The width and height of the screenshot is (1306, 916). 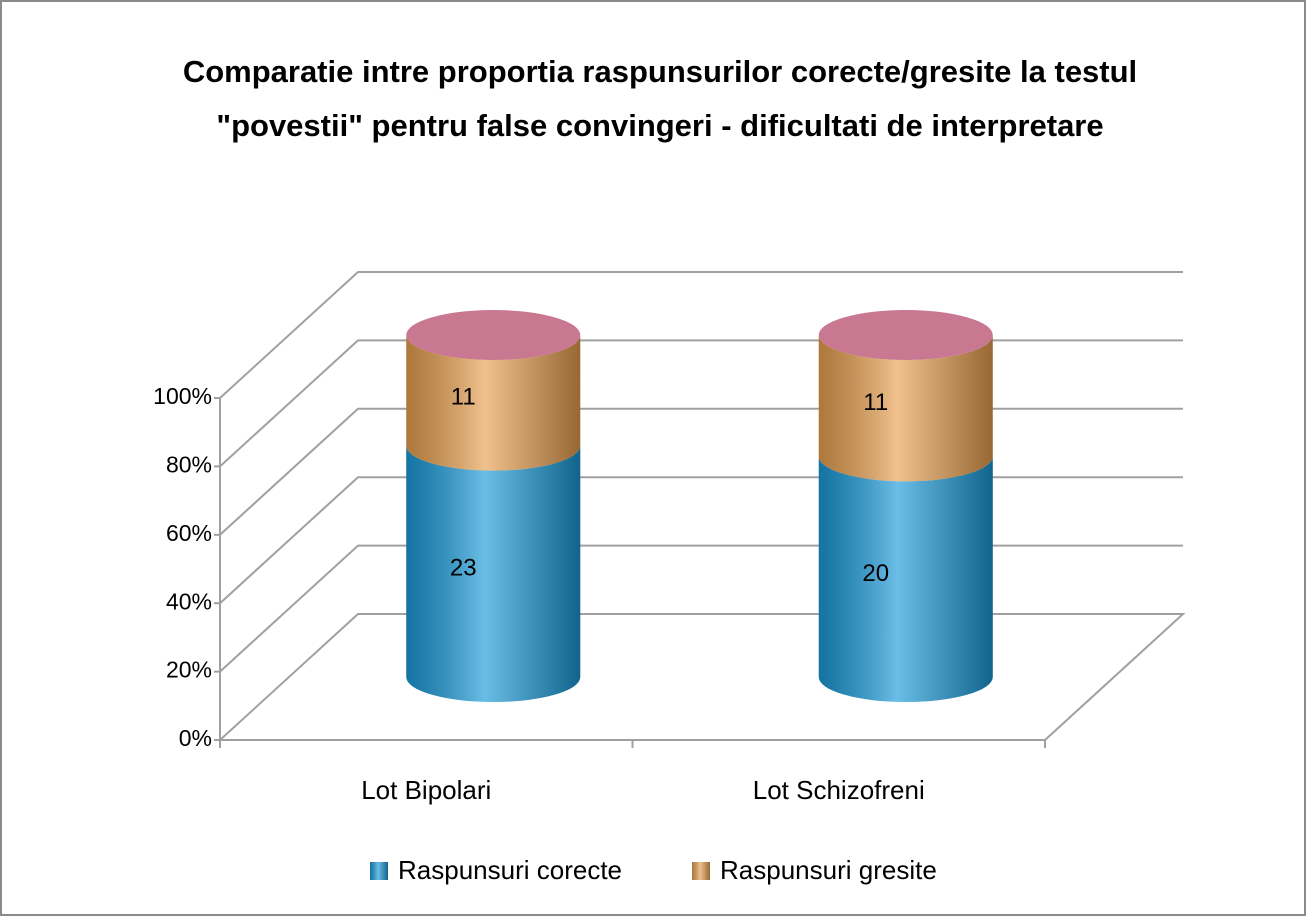 What do you see at coordinates (426, 790) in the screenshot?
I see `x-tick-label: Lot Bipolari` at bounding box center [426, 790].